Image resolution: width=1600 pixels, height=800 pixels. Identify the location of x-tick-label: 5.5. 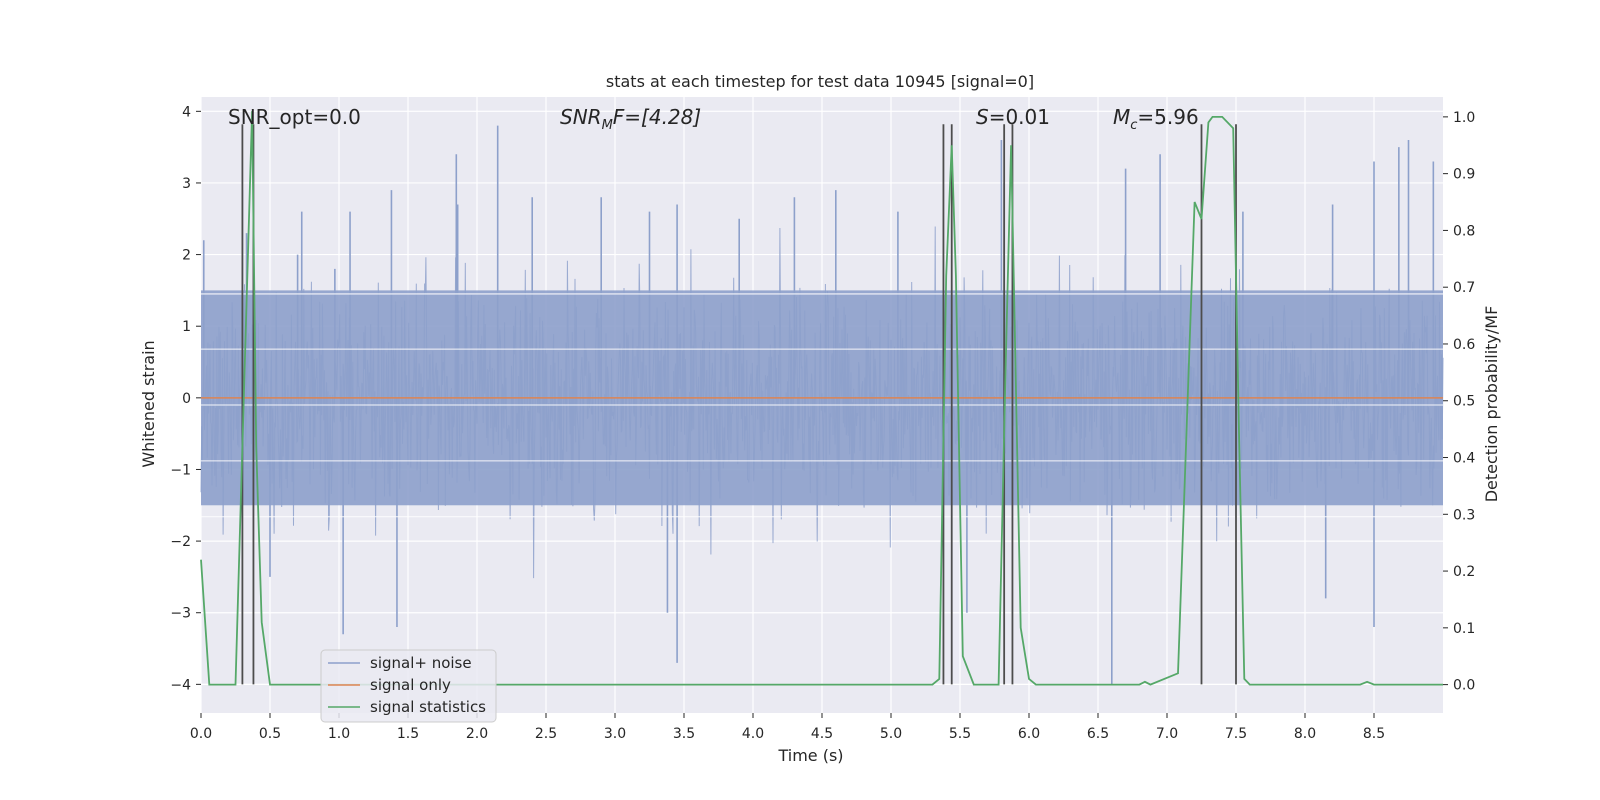
(960, 734).